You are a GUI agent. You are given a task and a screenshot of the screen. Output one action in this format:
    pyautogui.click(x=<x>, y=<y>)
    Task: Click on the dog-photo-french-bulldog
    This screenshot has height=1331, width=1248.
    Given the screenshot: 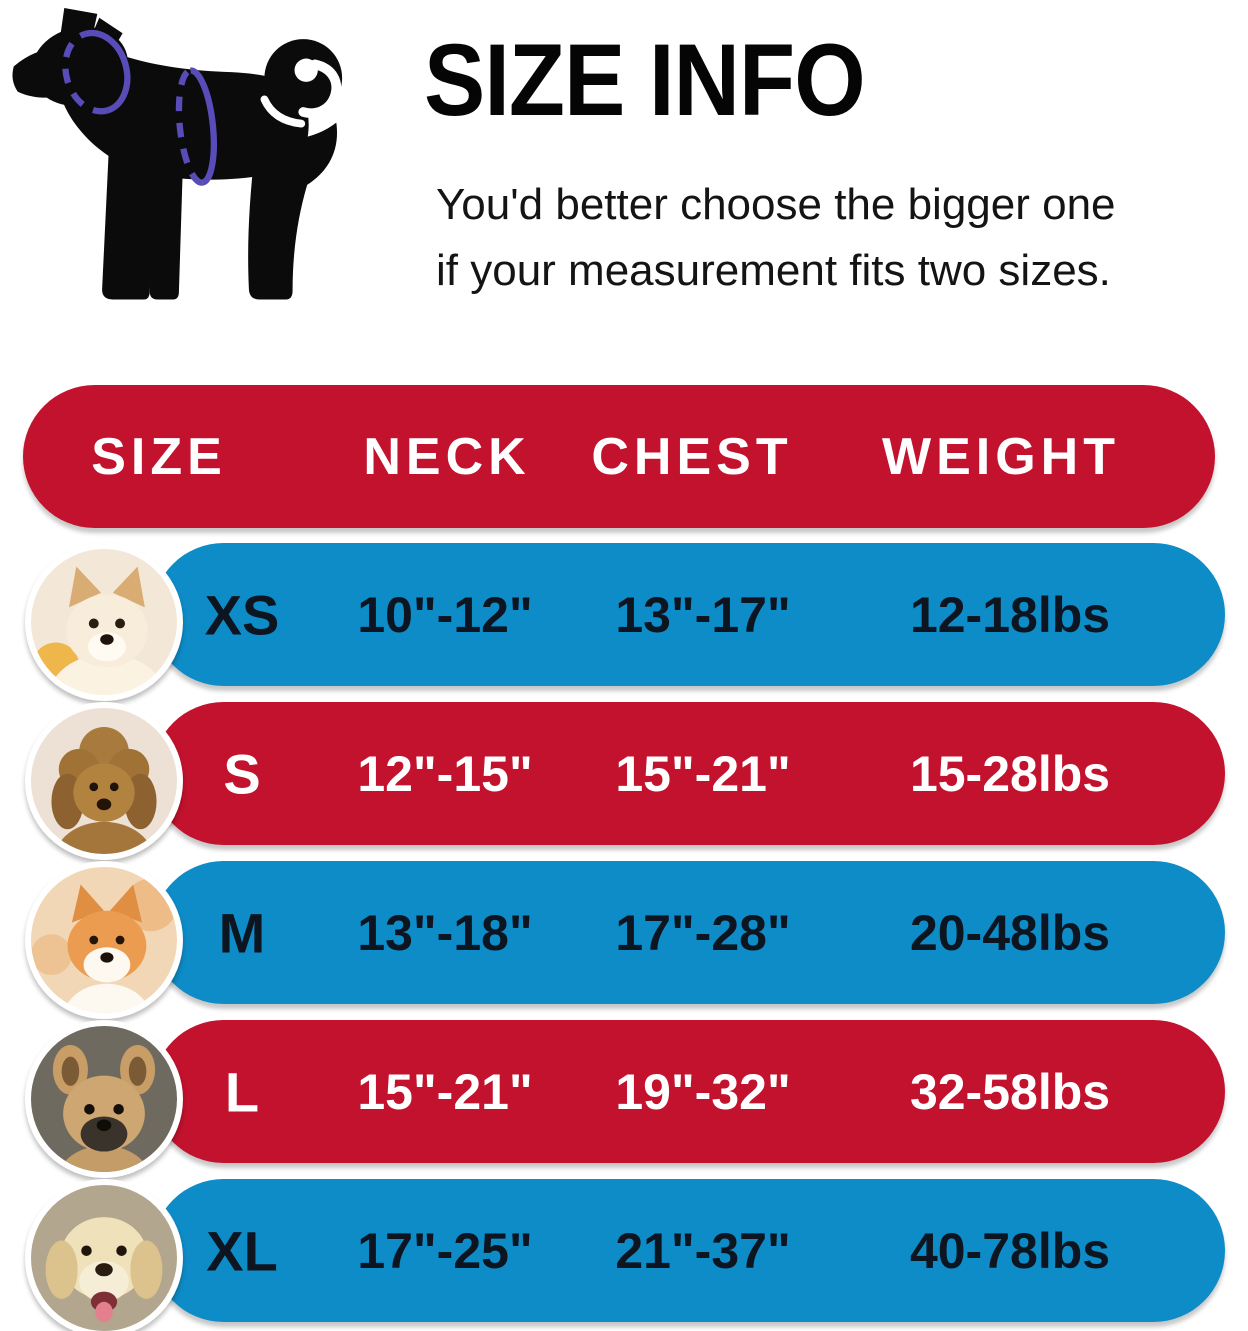 What is the action you would take?
    pyautogui.click(x=104, y=1099)
    